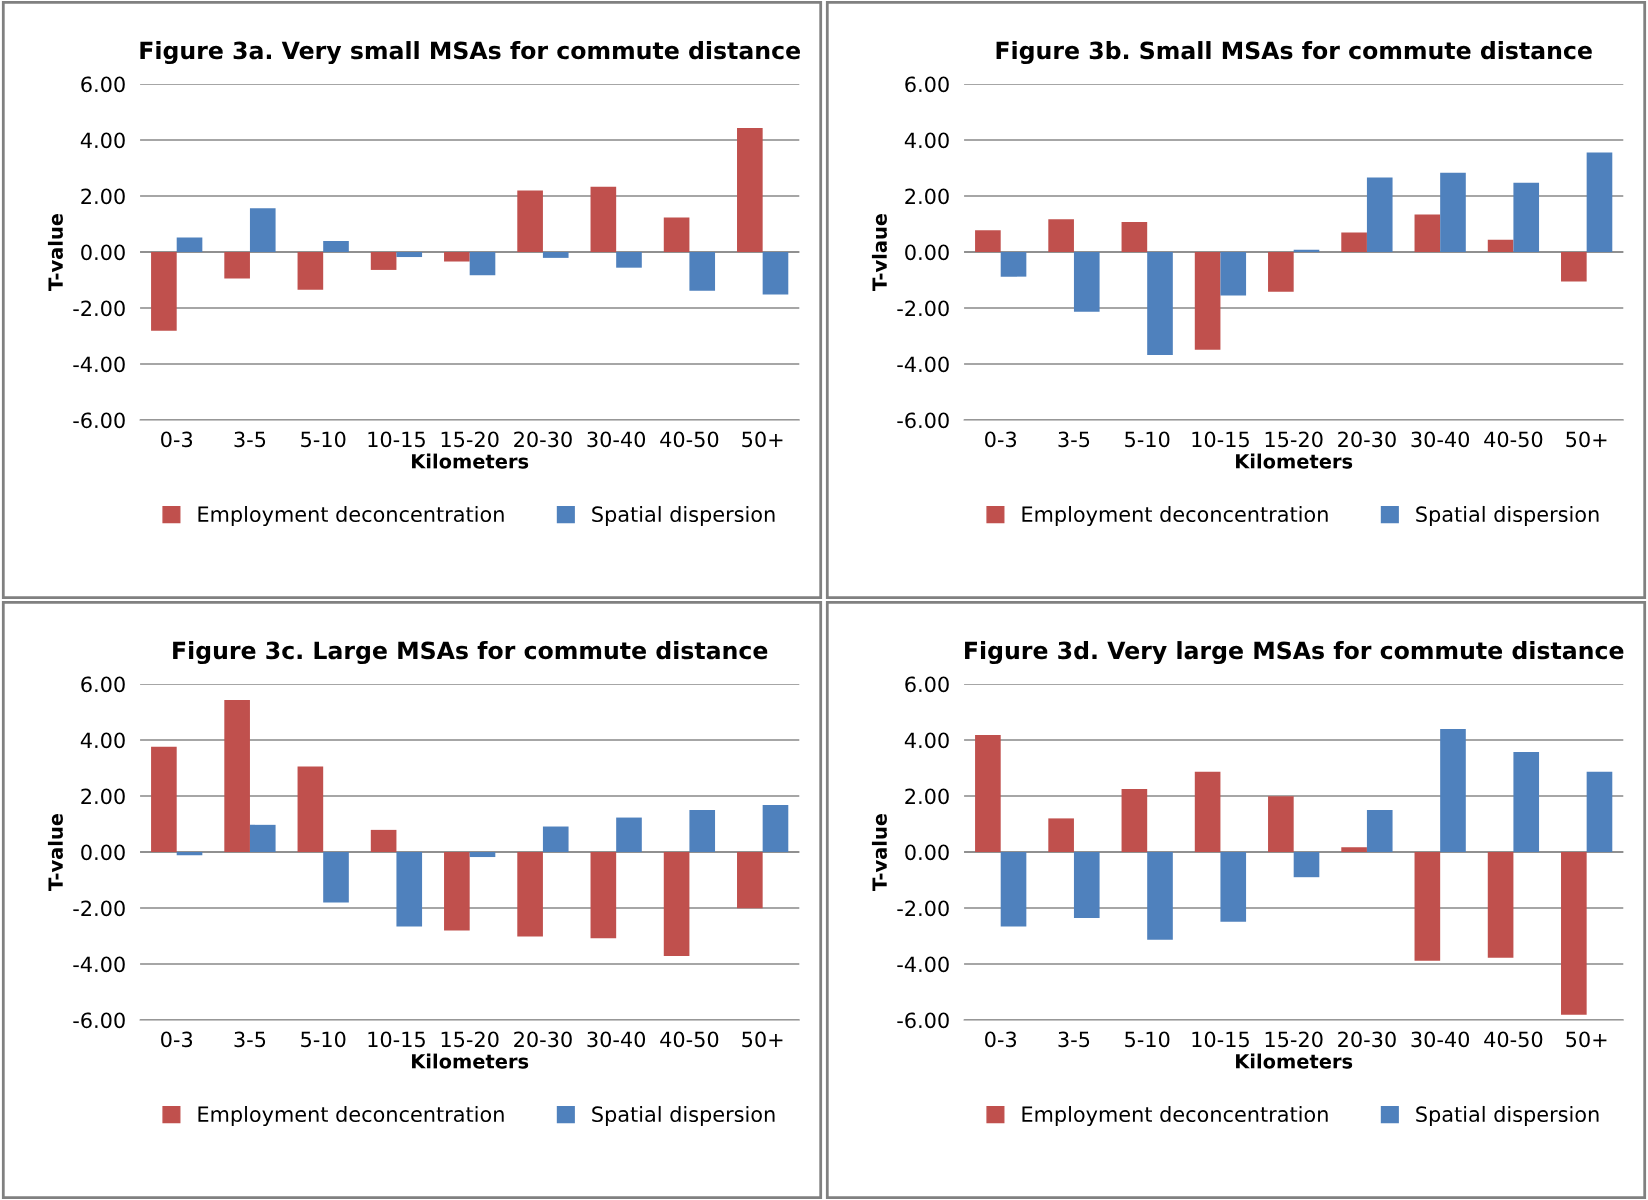 This screenshot has width=1648, height=1200. I want to click on y-tick-label: -2.00, so click(923, 908).